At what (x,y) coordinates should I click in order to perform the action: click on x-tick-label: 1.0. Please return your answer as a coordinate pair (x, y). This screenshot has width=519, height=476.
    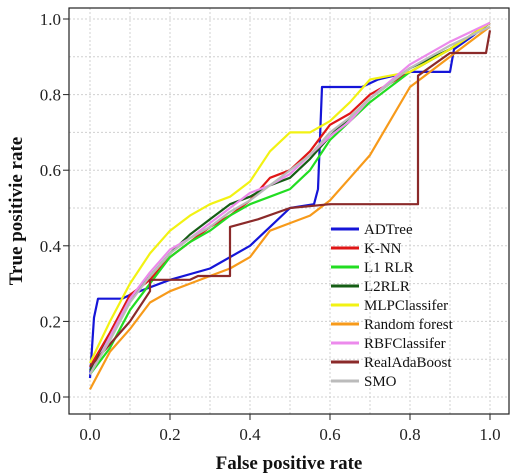
    Looking at the image, I should click on (489, 434).